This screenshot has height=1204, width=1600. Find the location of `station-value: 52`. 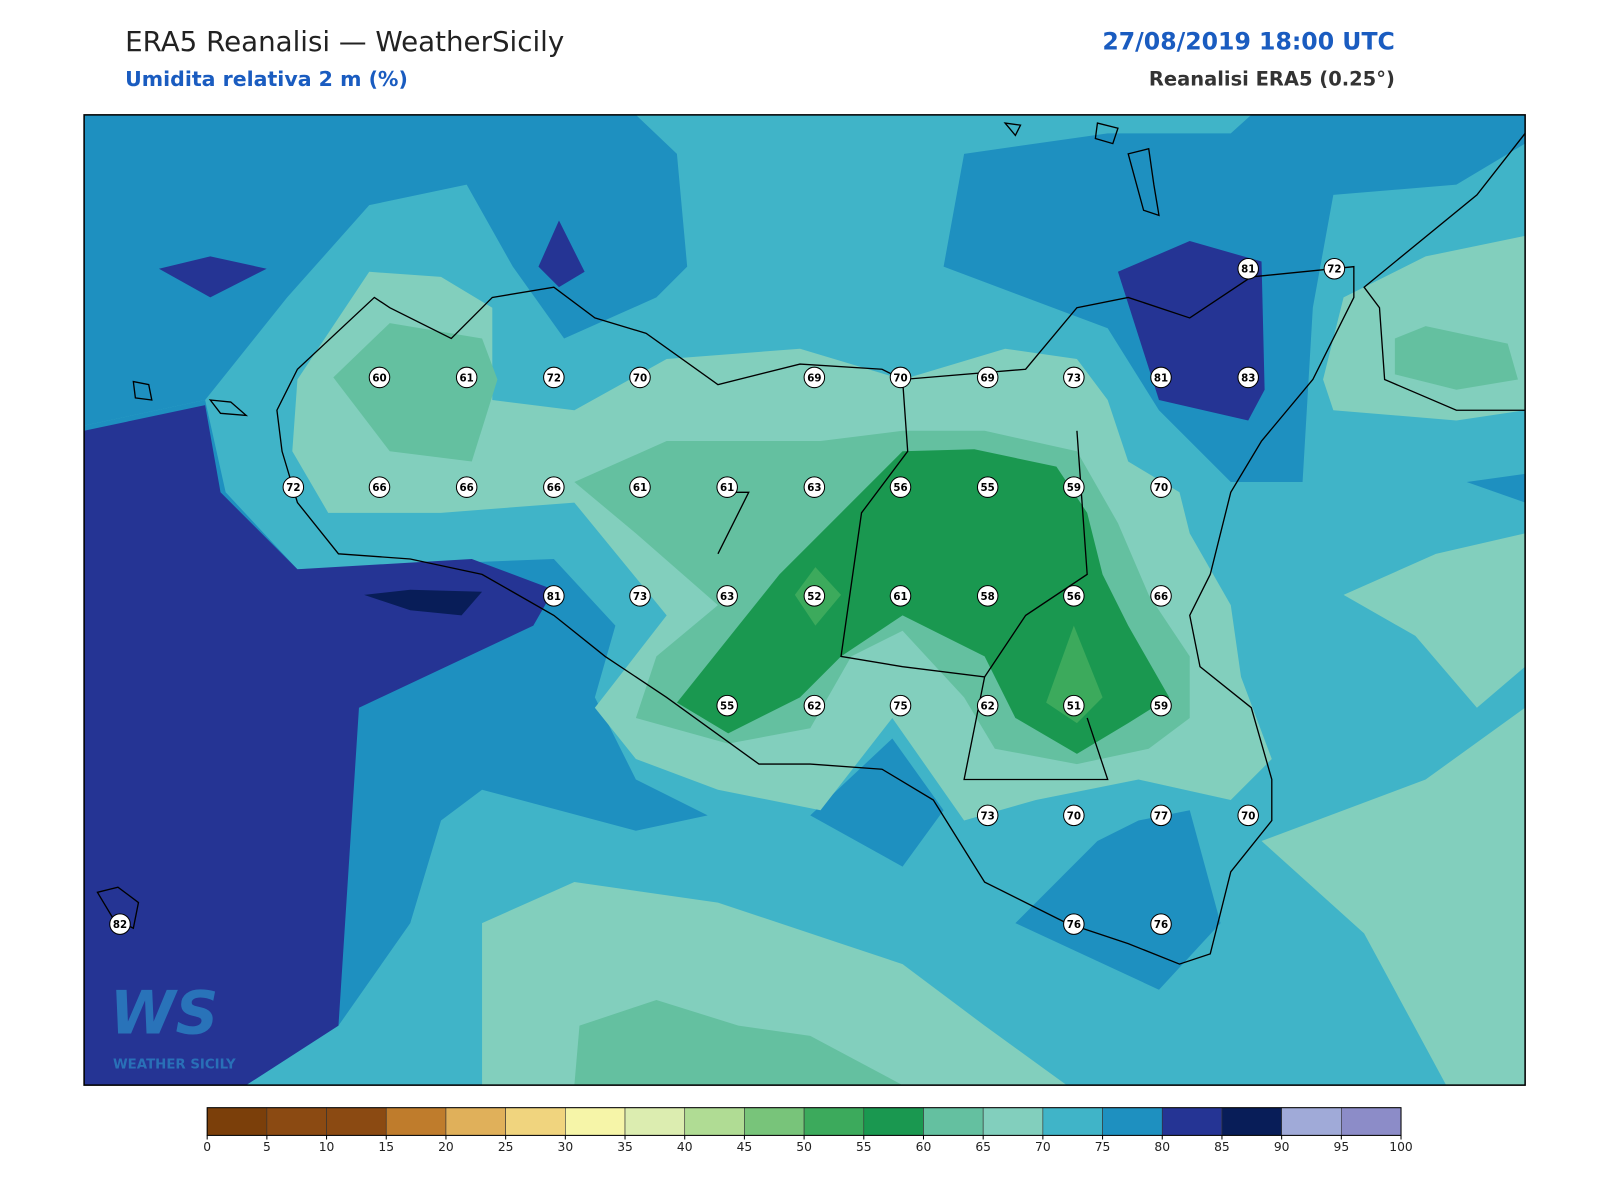

station-value: 52 is located at coordinates (814, 597).